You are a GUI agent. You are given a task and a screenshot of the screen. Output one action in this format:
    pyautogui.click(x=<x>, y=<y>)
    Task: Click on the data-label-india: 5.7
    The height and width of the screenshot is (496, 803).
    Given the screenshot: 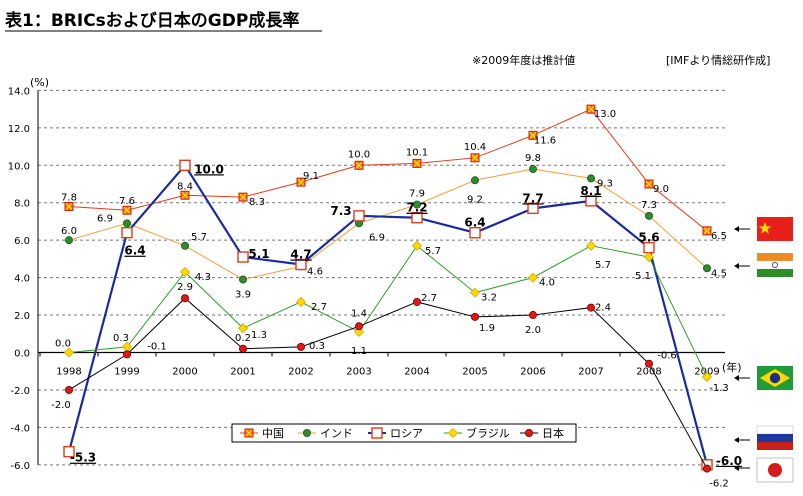 What is the action you would take?
    pyautogui.click(x=199, y=237)
    